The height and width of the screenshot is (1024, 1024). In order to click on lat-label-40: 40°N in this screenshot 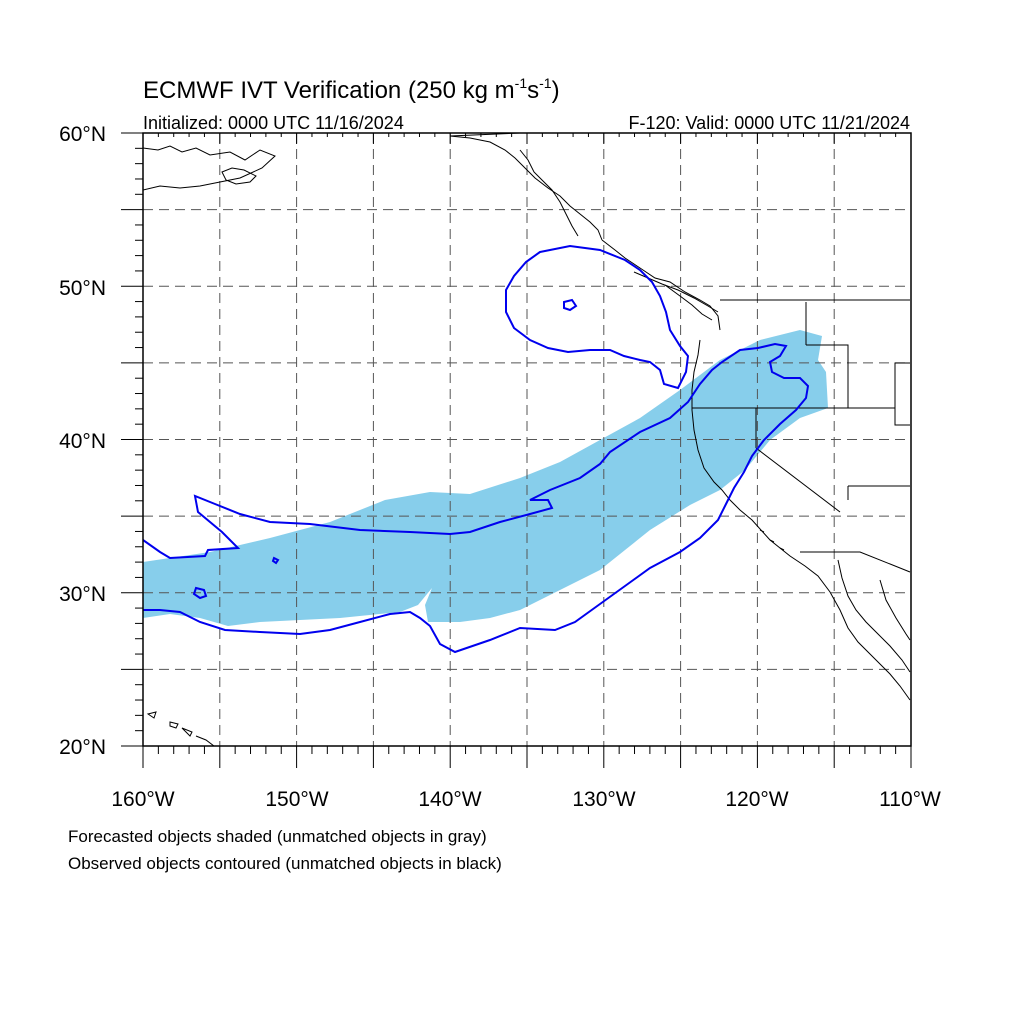, I will do `click(82, 441)`.